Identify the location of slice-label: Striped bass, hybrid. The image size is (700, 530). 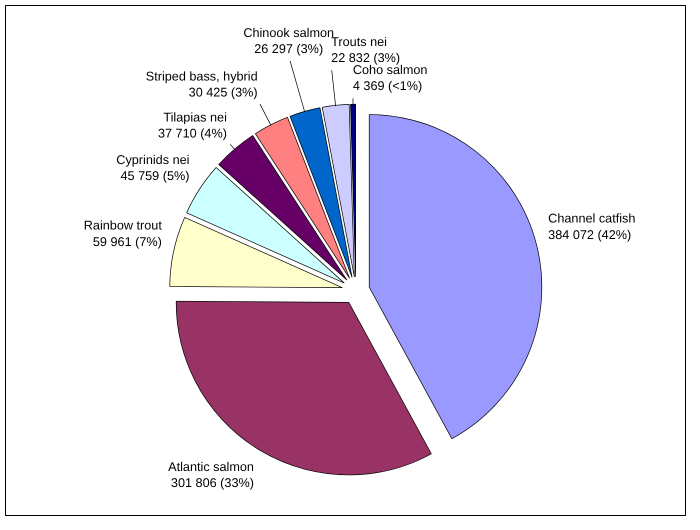
(202, 76).